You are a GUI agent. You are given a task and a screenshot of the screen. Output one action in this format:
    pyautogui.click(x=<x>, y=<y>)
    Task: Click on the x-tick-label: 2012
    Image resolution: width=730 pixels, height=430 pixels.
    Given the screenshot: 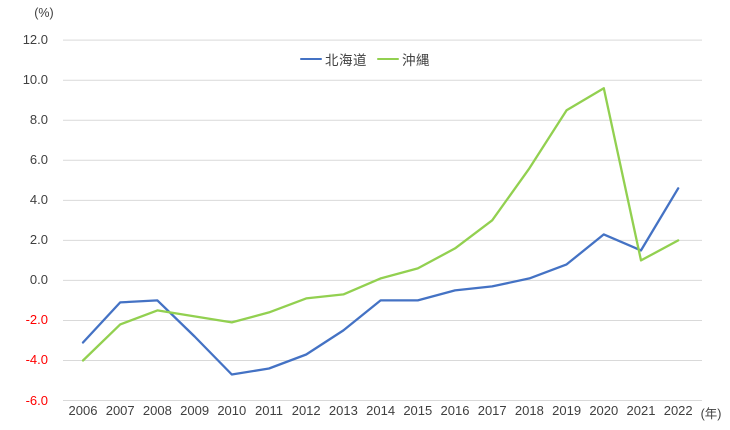 What is the action you would take?
    pyautogui.click(x=306, y=410)
    